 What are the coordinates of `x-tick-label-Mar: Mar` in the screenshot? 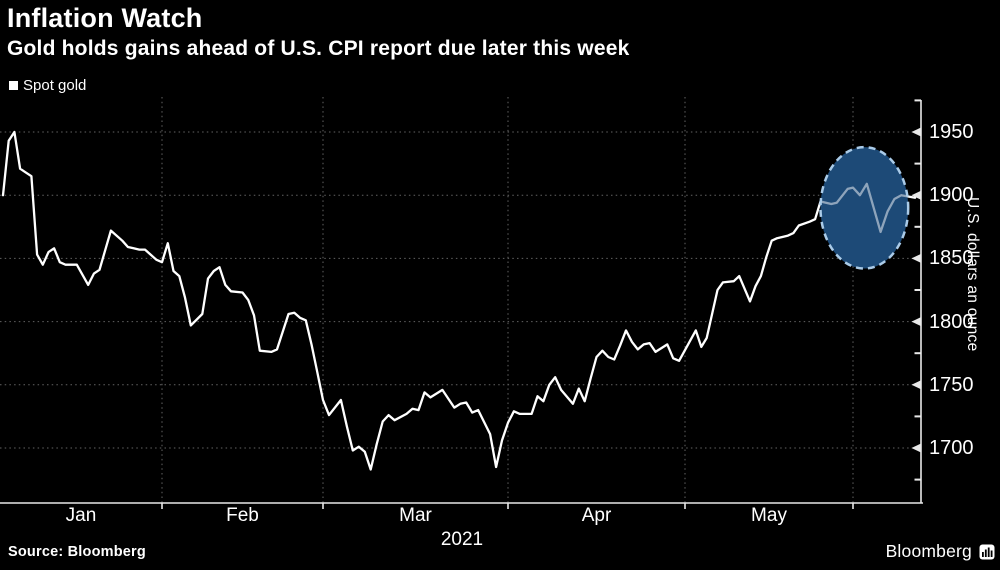 It's located at (415, 515).